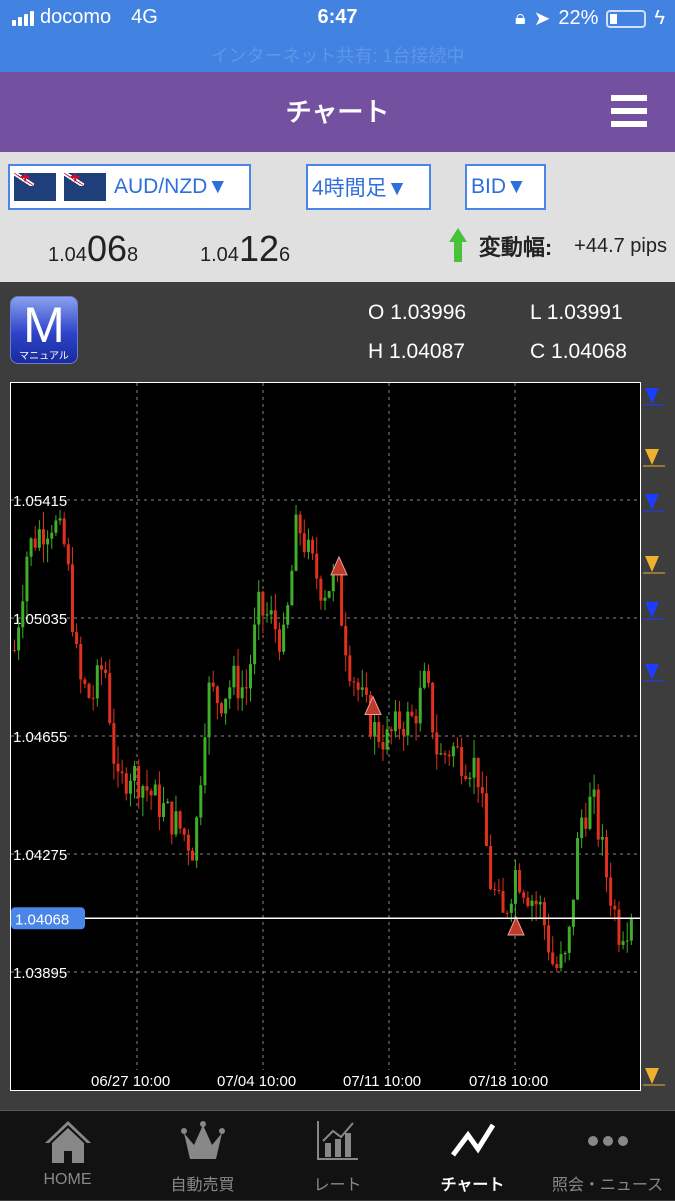 This screenshot has width=675, height=1201. What do you see at coordinates (44, 330) in the screenshot?
I see `manual-mode-button: M マニュアル` at bounding box center [44, 330].